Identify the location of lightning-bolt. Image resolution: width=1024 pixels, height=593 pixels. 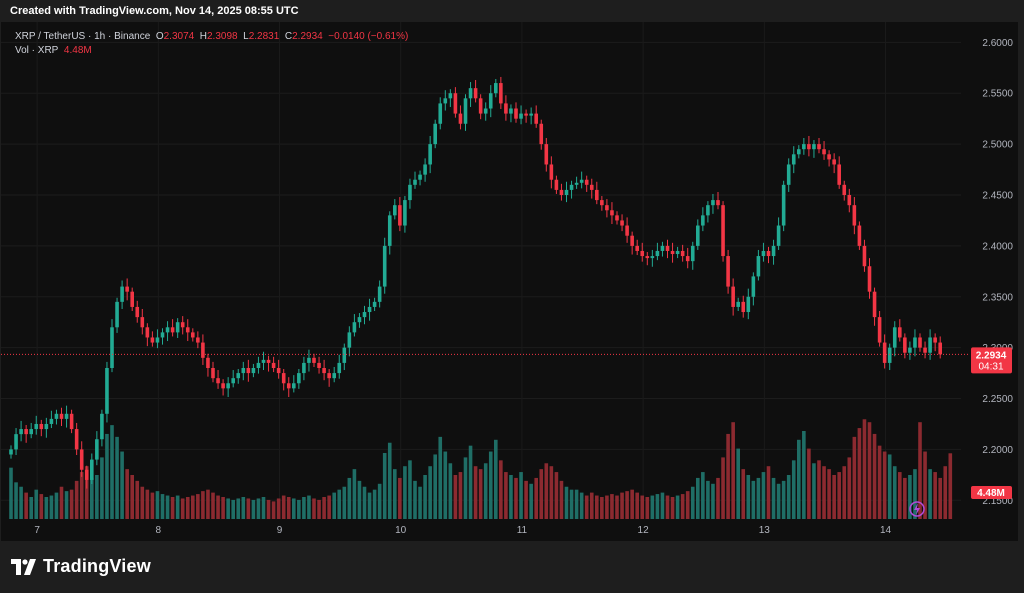
(917, 509).